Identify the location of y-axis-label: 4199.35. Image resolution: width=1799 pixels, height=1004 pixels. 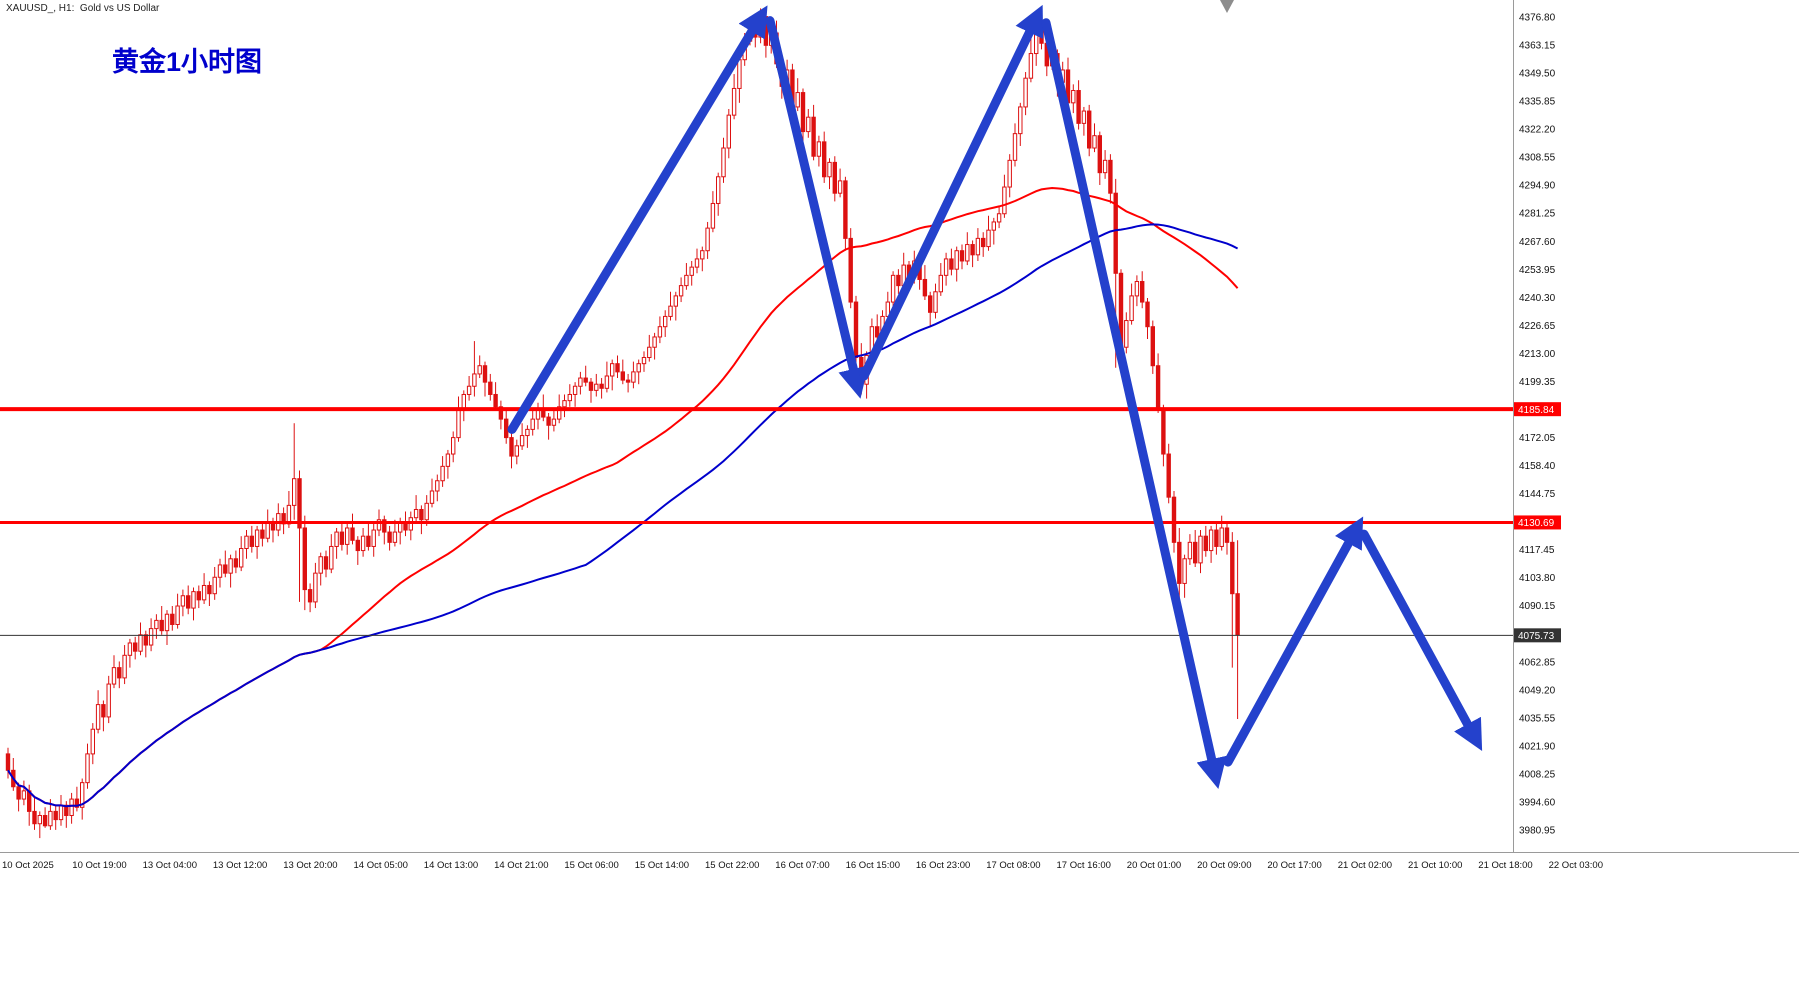
(1537, 382).